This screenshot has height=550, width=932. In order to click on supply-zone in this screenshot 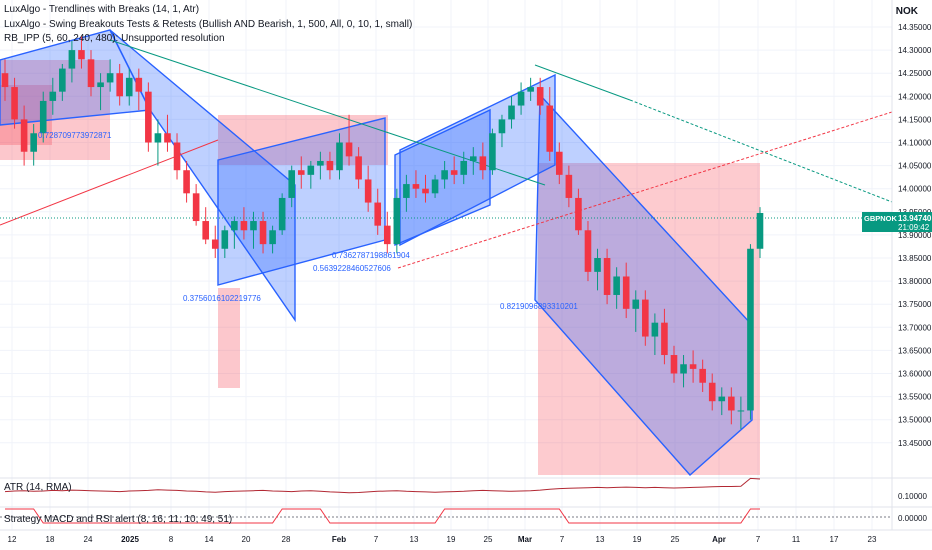, I will do `click(649, 319)`.